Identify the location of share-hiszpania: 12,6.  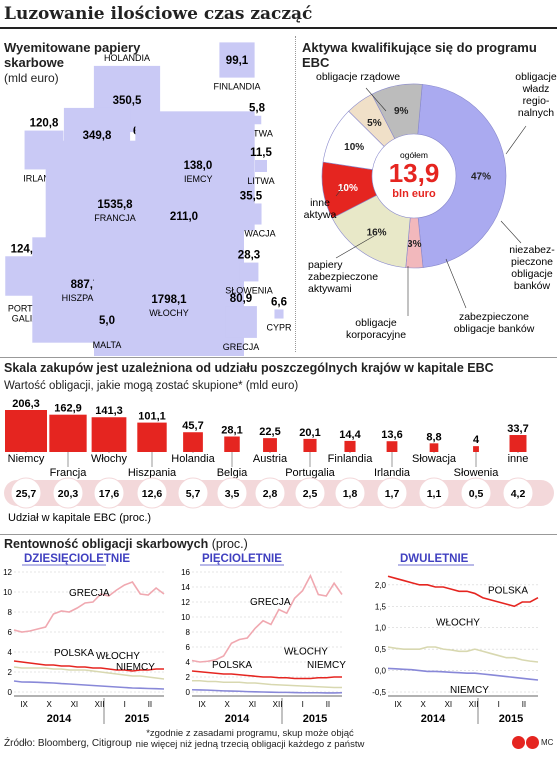
(152, 493).